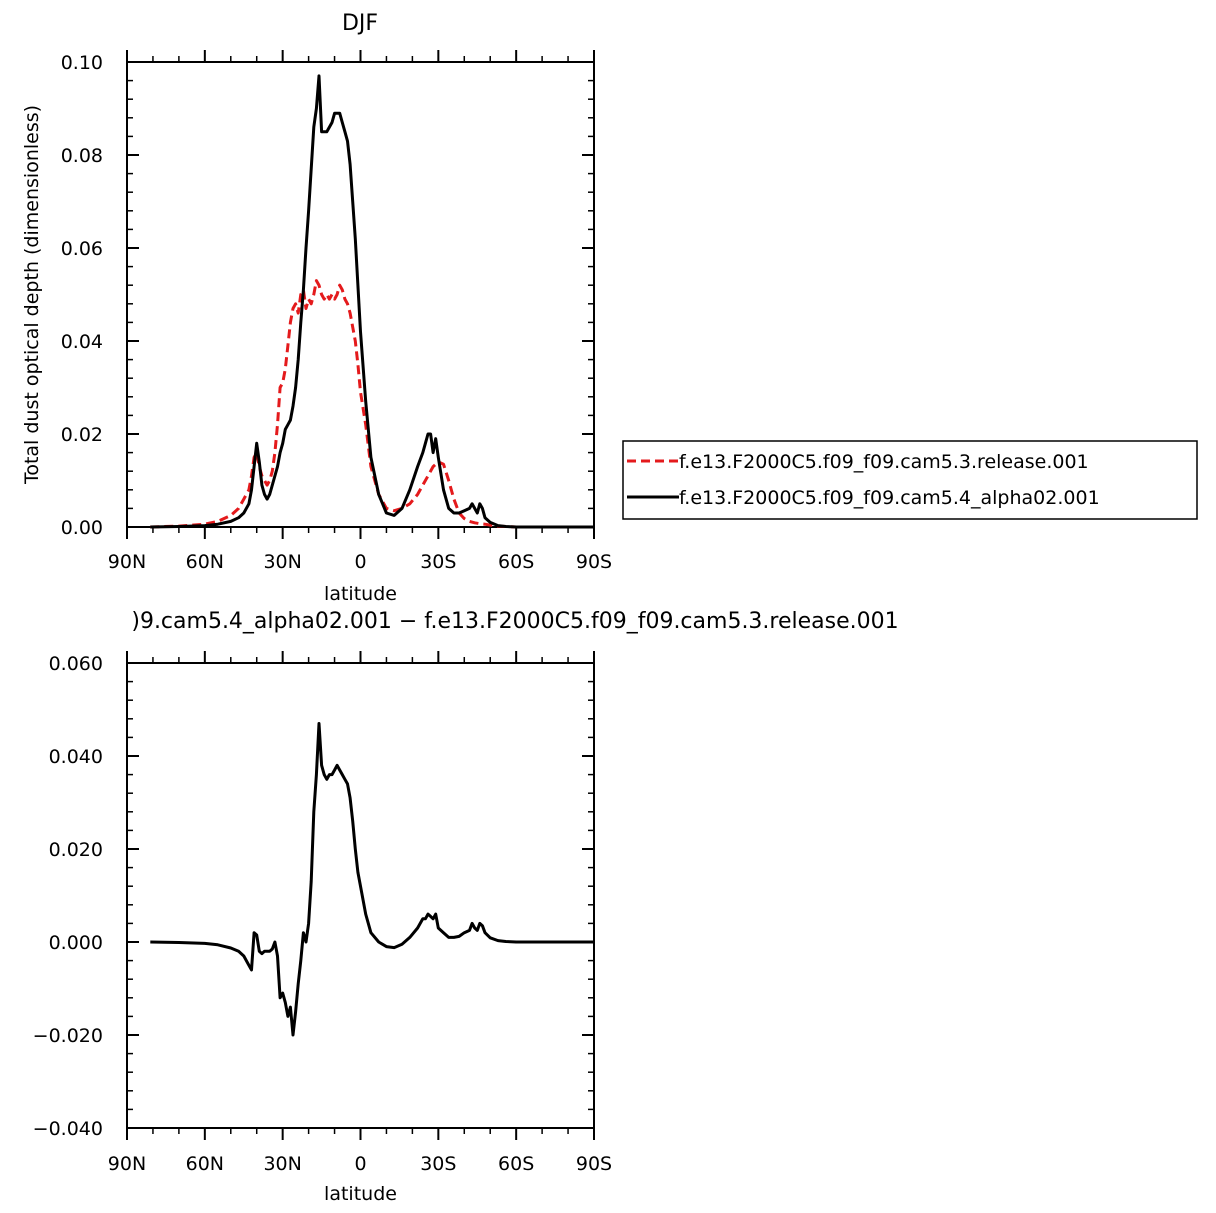  Describe the element at coordinates (68, 1036) in the screenshot. I see `y-tick-label: −0.020` at that location.